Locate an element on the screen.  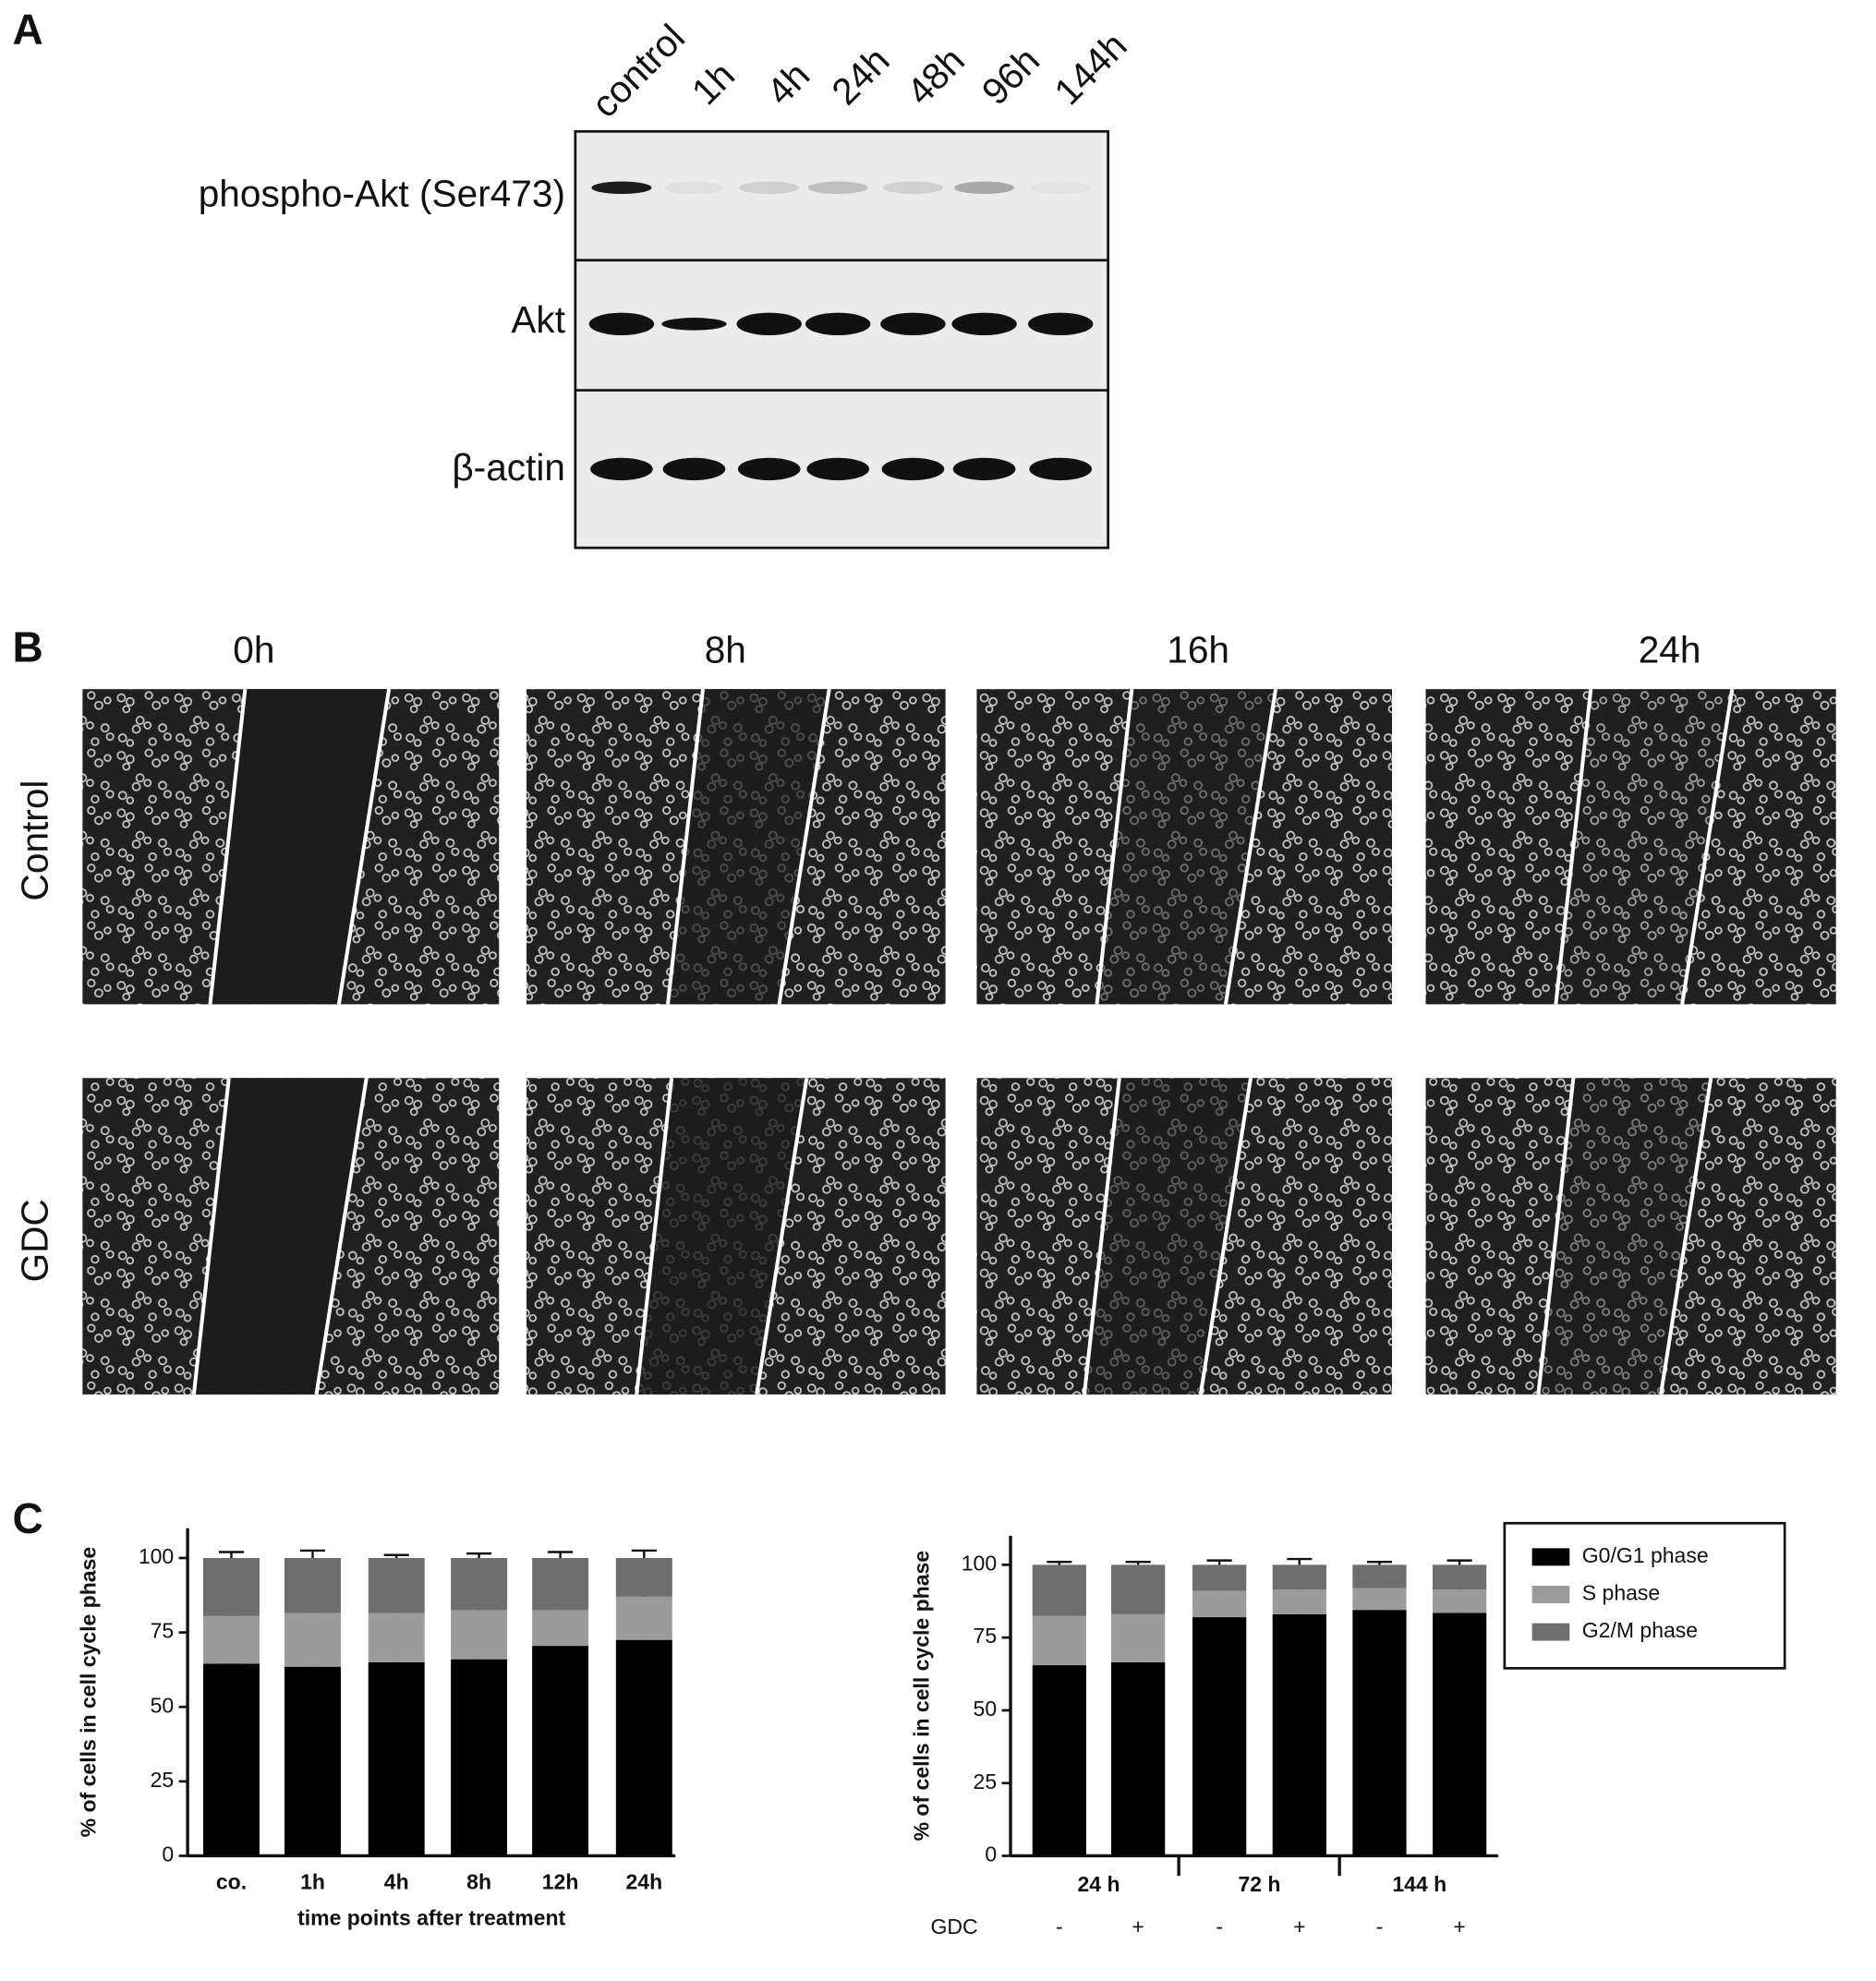
panel-label: C is located at coordinates (28, 1518).